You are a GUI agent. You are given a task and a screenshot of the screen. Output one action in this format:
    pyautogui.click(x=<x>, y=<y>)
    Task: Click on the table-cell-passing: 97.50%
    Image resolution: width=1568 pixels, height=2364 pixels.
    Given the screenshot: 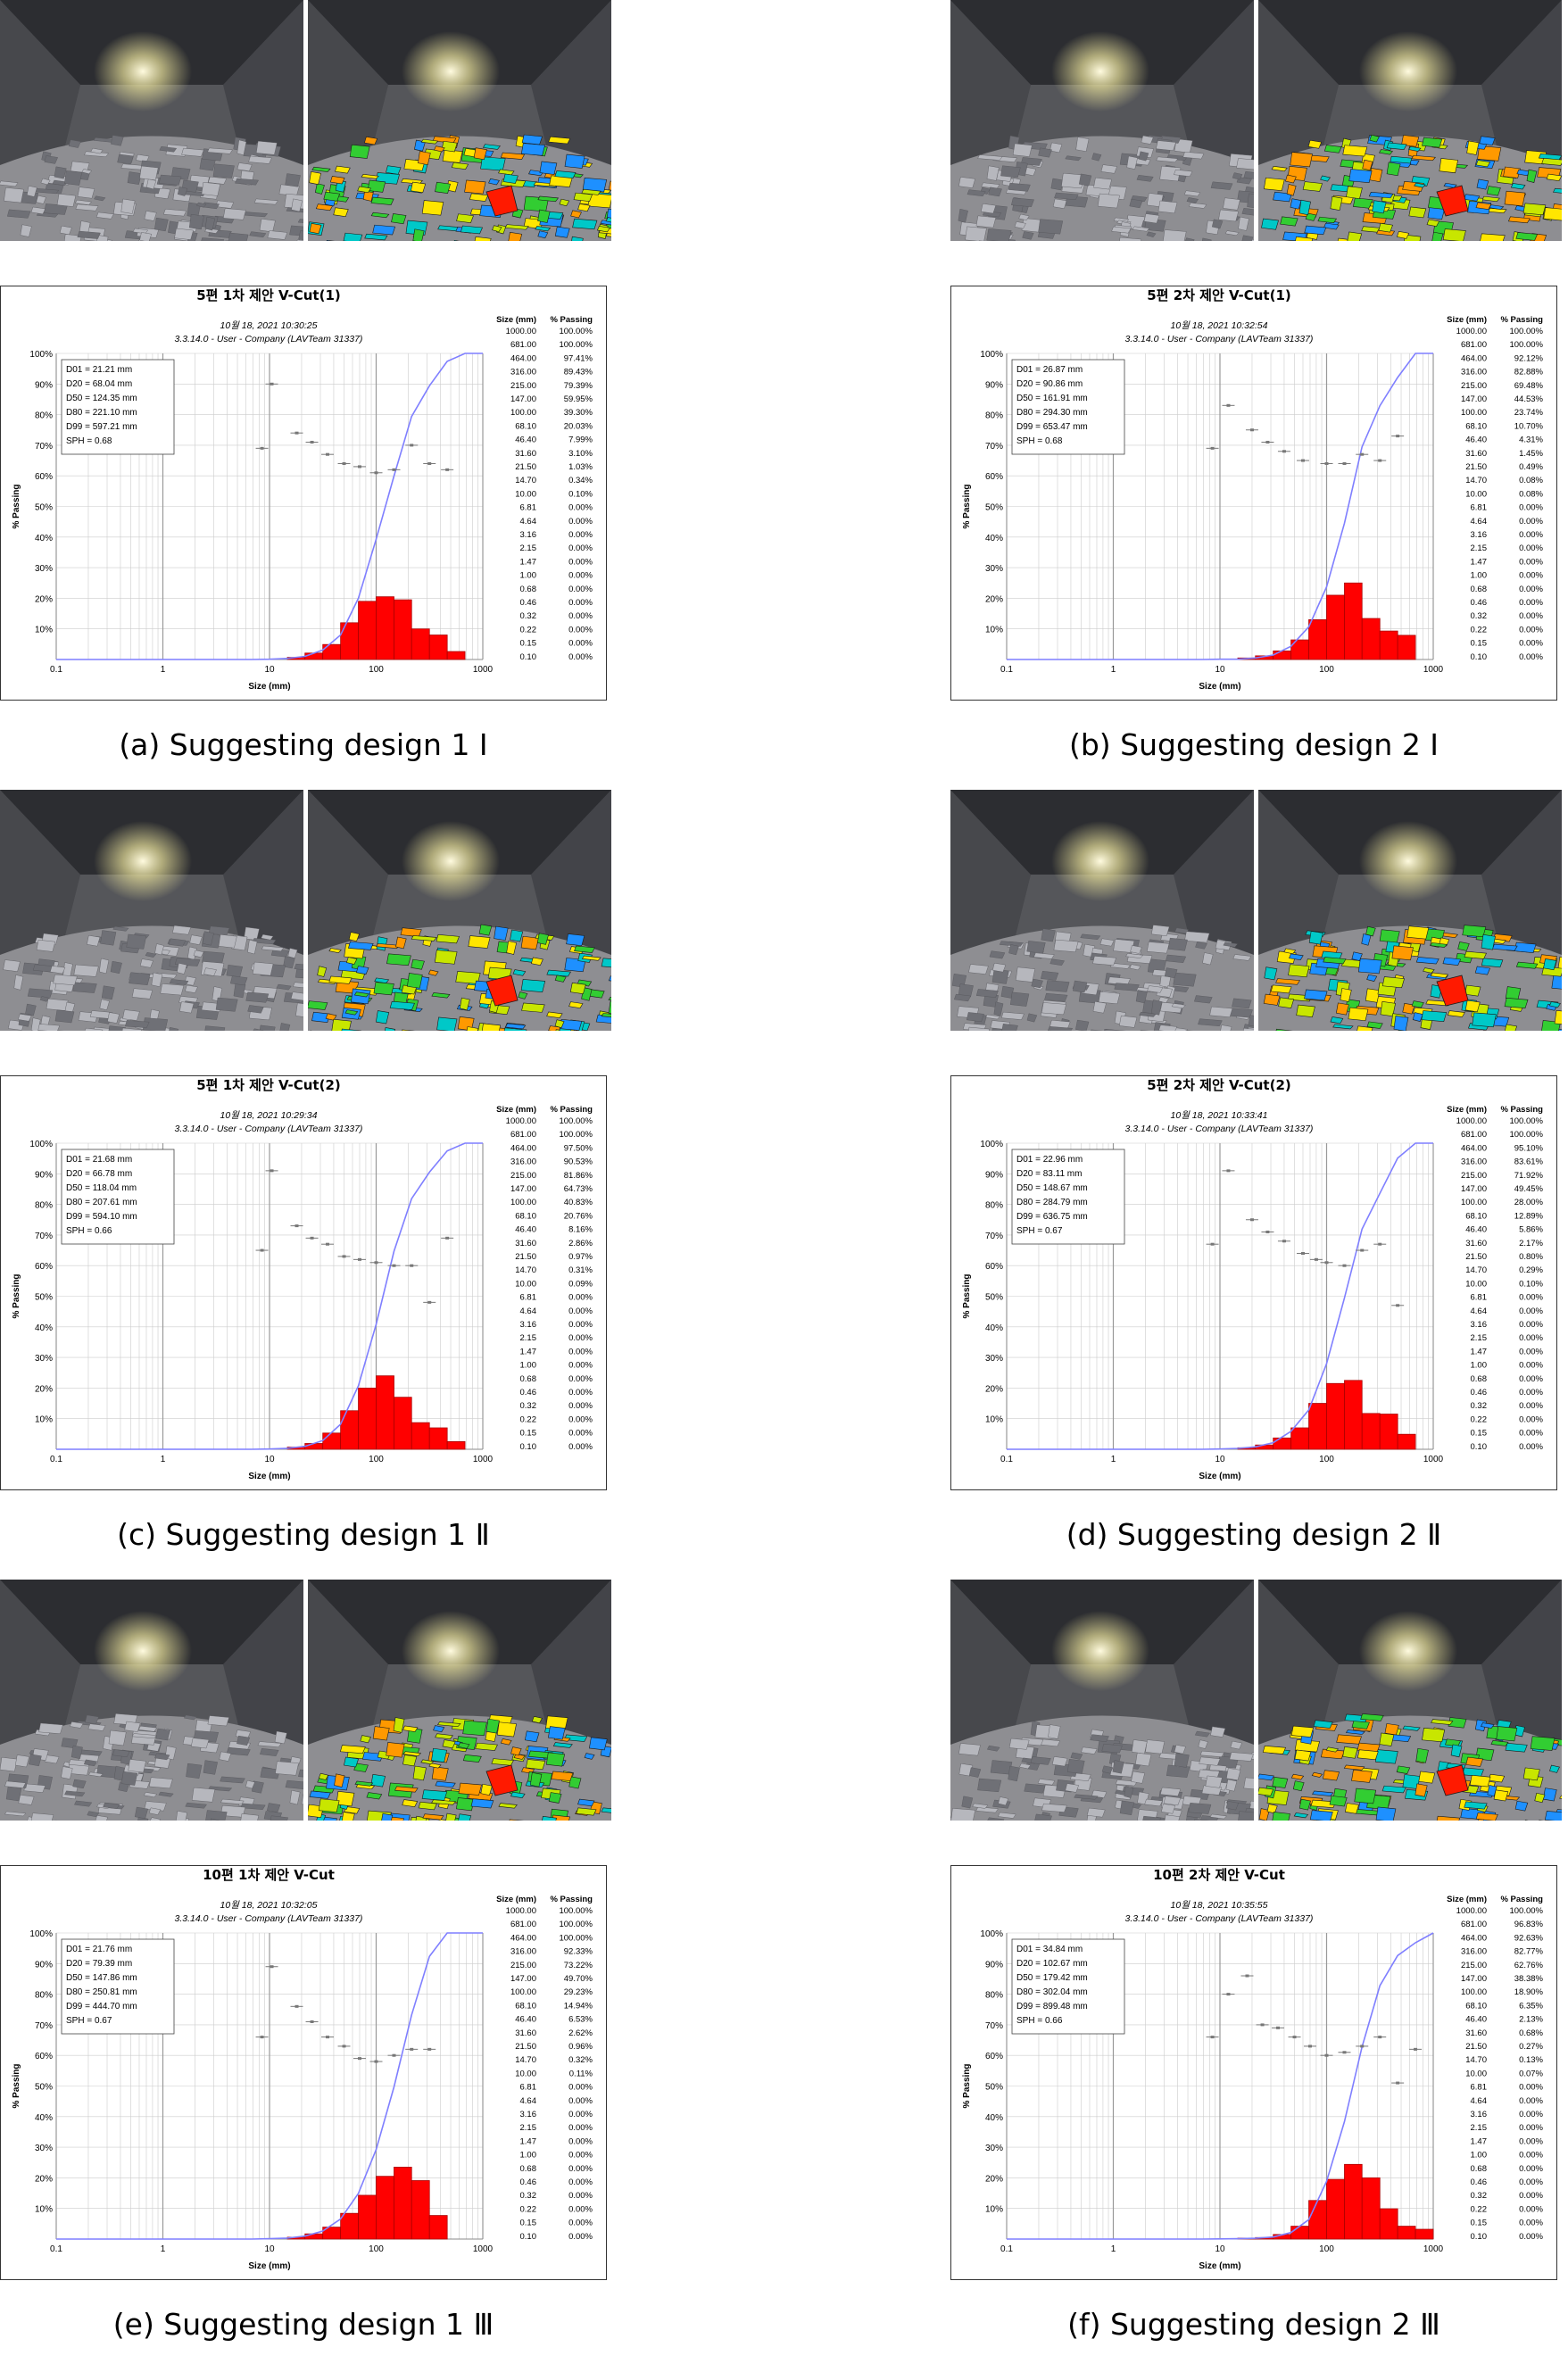 What is the action you would take?
    pyautogui.click(x=578, y=1148)
    